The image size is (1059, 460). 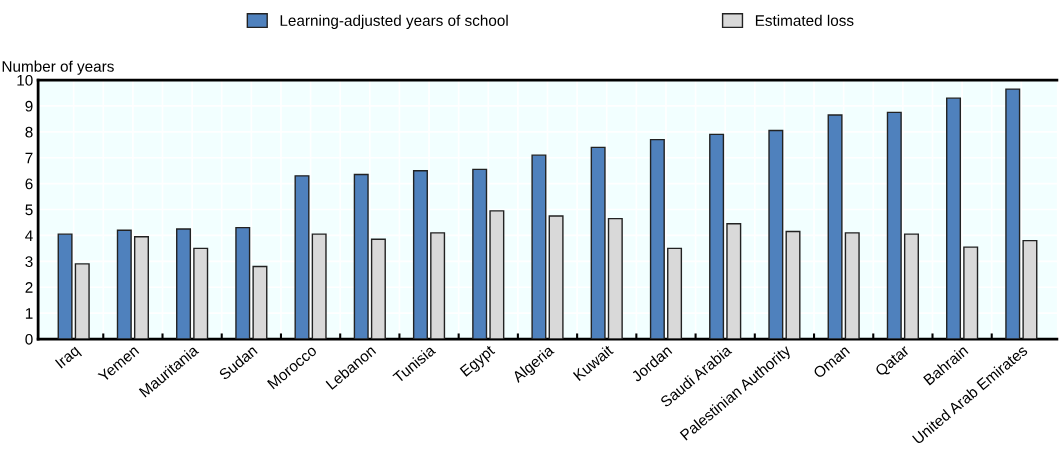 What do you see at coordinates (29, 184) in the screenshot?
I see `y-tick-label: 6` at bounding box center [29, 184].